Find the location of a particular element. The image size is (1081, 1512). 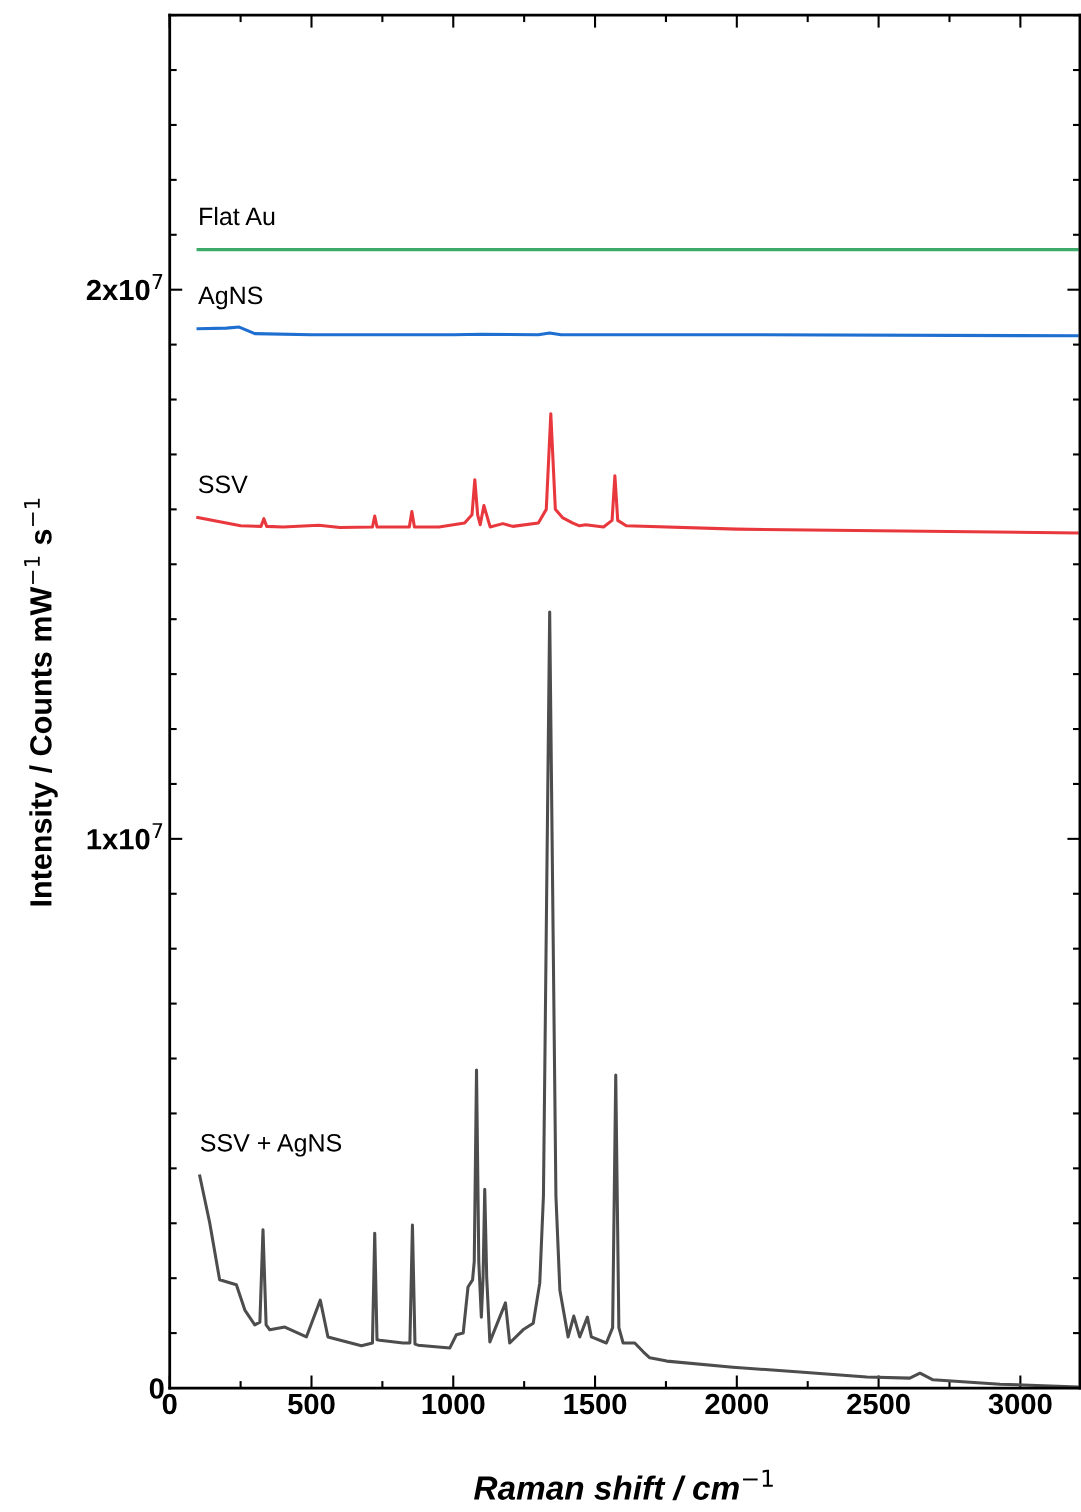

x-axis-title: Raman shift / cm$^{−1}$ is located at coordinates (623, 1485).